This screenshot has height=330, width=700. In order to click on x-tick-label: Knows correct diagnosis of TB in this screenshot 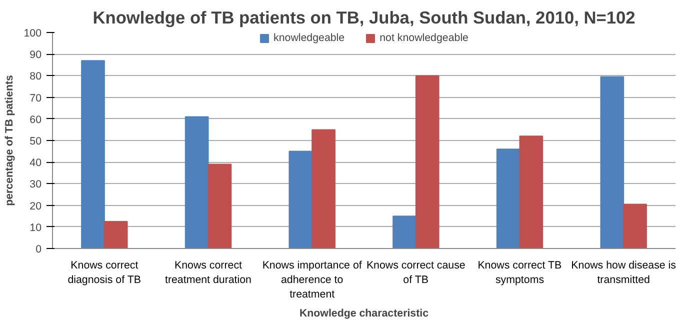, I will do `click(104, 273)`.